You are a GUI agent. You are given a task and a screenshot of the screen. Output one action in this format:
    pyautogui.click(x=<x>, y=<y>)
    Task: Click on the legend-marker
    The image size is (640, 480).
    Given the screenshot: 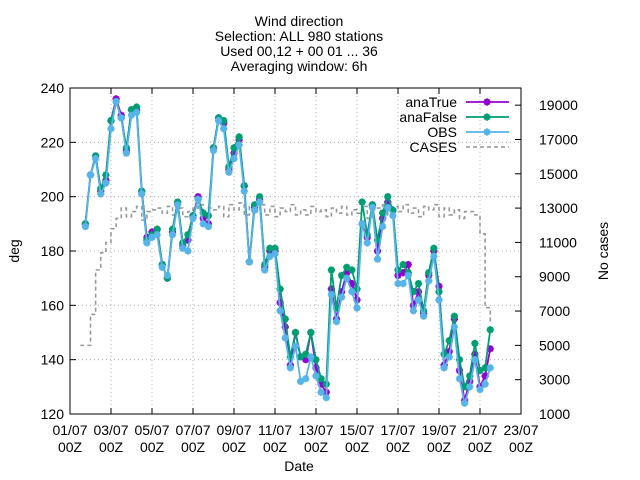 What is the action you would take?
    pyautogui.click(x=487, y=117)
    